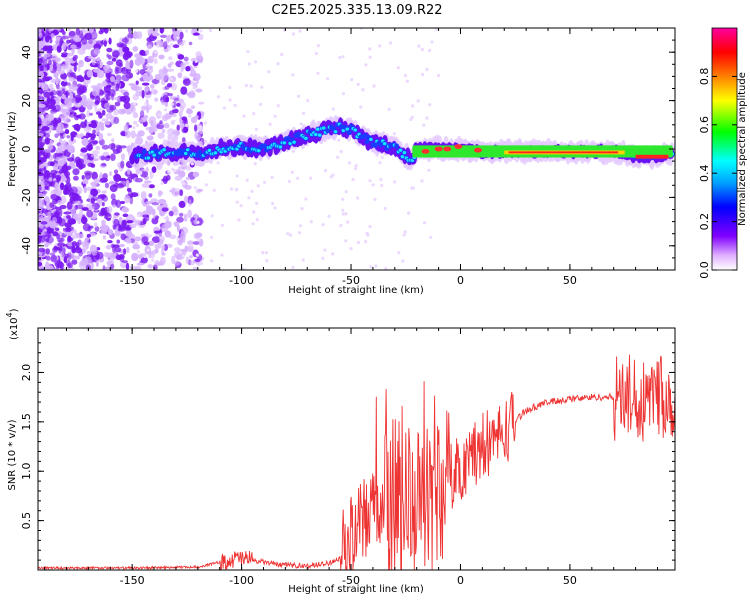  What do you see at coordinates (570, 280) in the screenshot?
I see `x-tick-label: 50` at bounding box center [570, 280].